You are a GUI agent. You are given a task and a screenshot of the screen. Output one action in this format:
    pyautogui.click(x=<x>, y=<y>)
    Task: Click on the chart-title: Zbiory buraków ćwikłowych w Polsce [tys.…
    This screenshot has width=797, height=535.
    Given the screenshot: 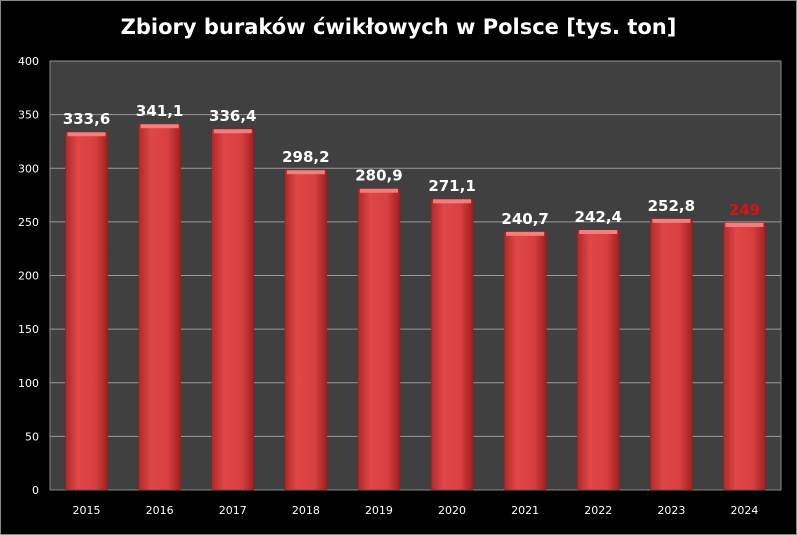 What is the action you would take?
    pyautogui.click(x=398, y=27)
    